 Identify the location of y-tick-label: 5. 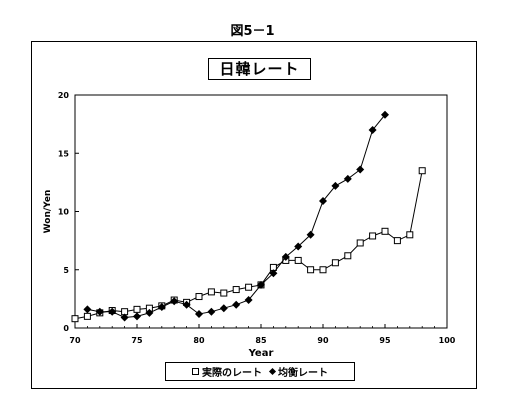
(66, 270).